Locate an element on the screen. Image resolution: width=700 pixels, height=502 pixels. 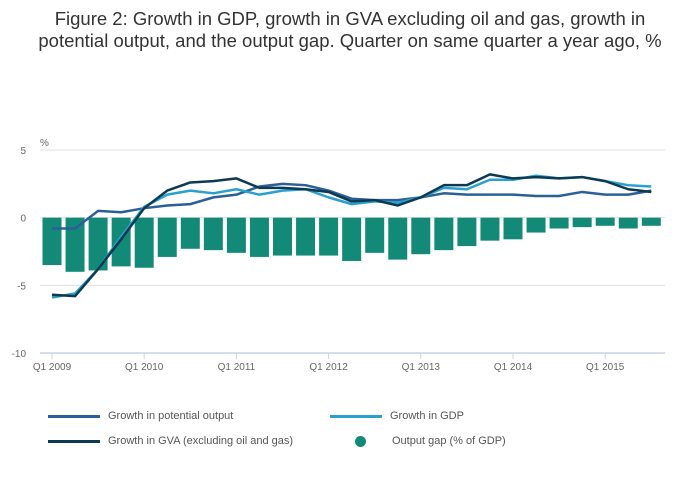
legend-item-gdp: Growth in GDP is located at coordinates (397, 416).